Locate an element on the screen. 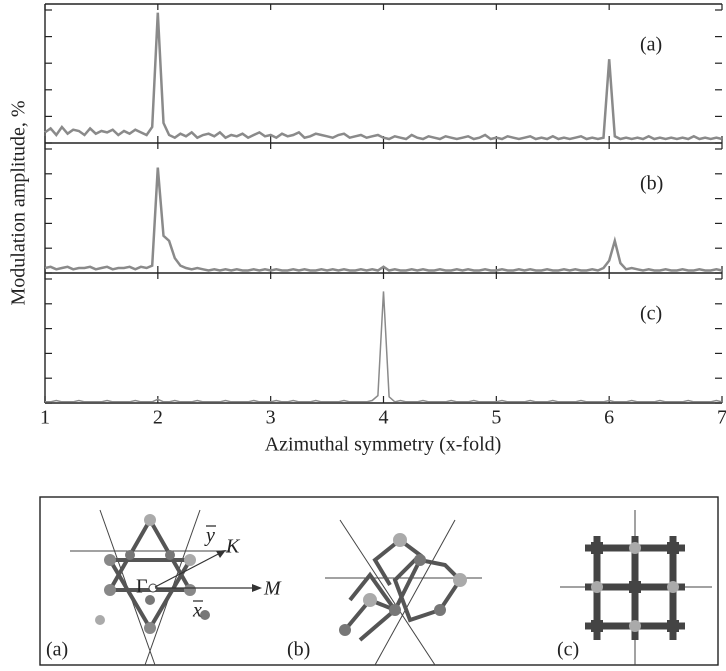 This screenshot has height=671, width=726. structure-label: (c) is located at coordinates (568, 650).